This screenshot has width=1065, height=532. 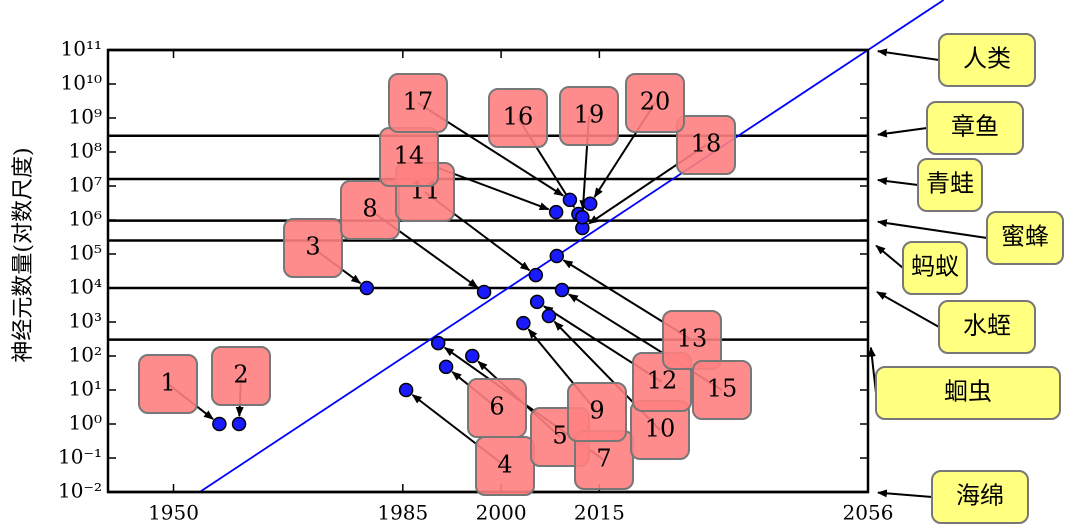 I want to click on point-label: 20, so click(x=655, y=102).